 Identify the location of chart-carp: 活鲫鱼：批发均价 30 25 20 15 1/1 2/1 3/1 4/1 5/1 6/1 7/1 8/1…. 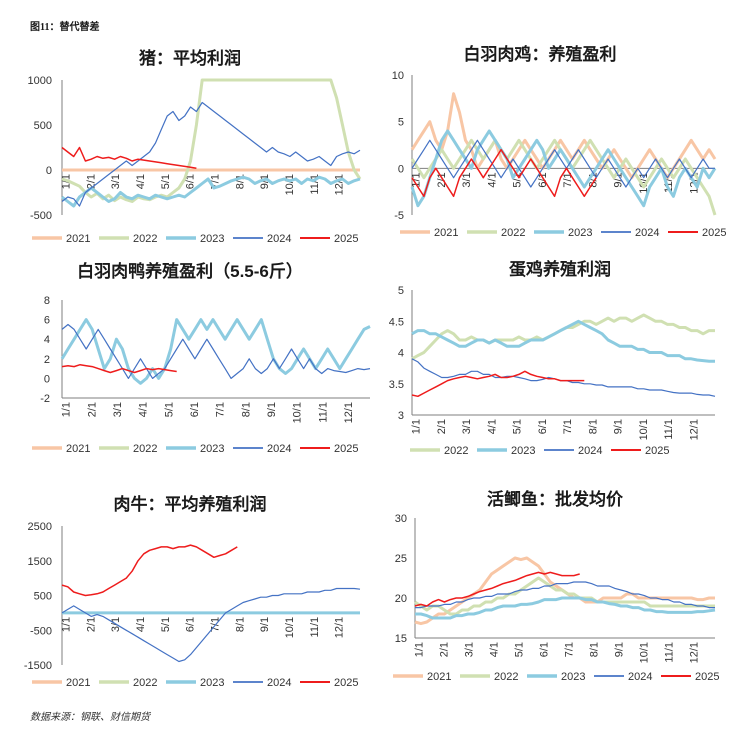
(556, 586).